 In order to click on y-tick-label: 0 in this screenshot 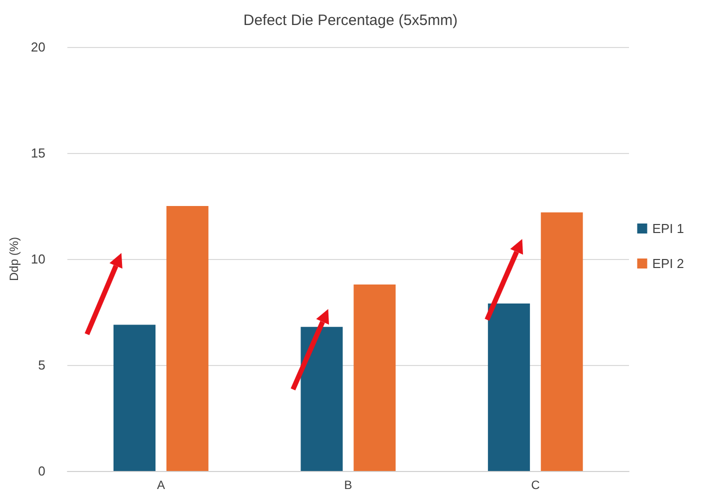, I will do `click(42, 471)`.